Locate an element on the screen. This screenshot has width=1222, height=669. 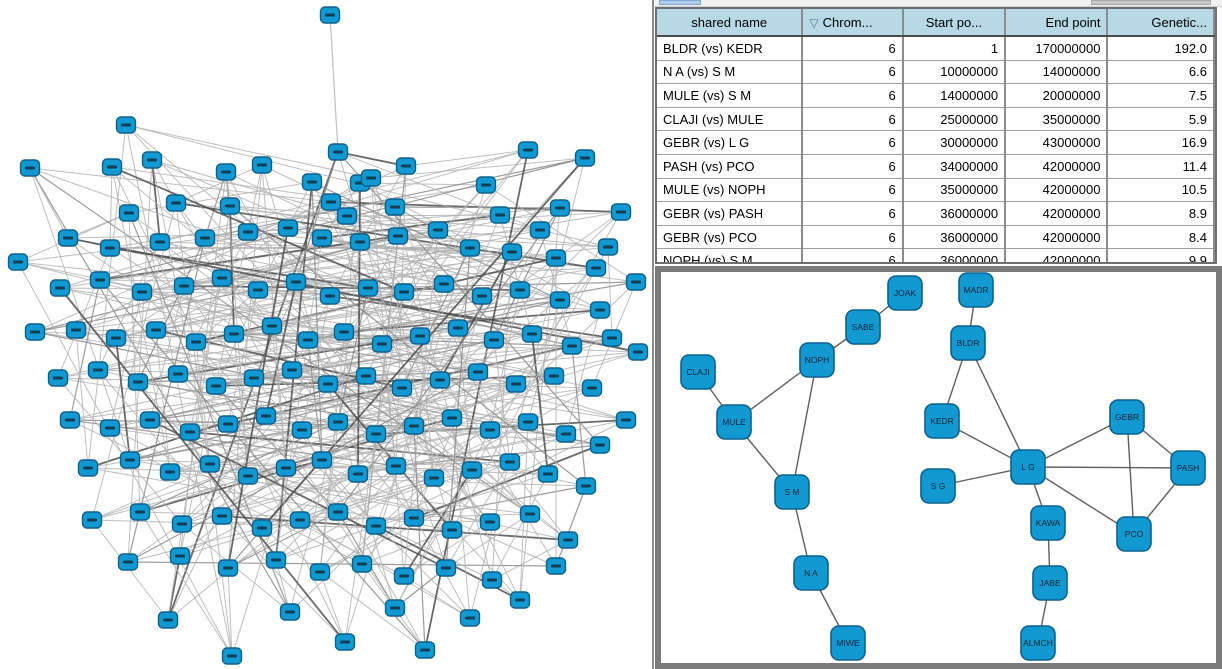
cell-shared-name: MULE (vs) NOPH is located at coordinates (730, 190).